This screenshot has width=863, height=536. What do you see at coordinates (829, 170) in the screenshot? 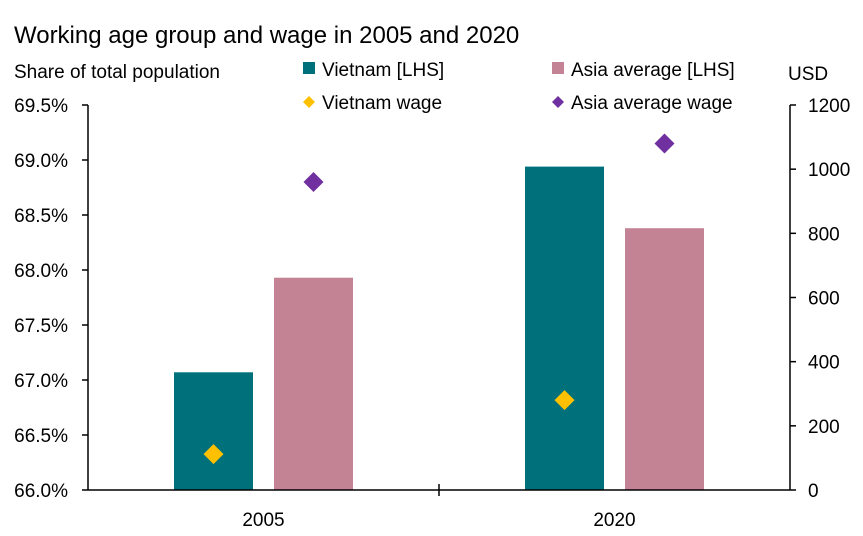
I see `right-tick-label: 1000` at bounding box center [829, 170].